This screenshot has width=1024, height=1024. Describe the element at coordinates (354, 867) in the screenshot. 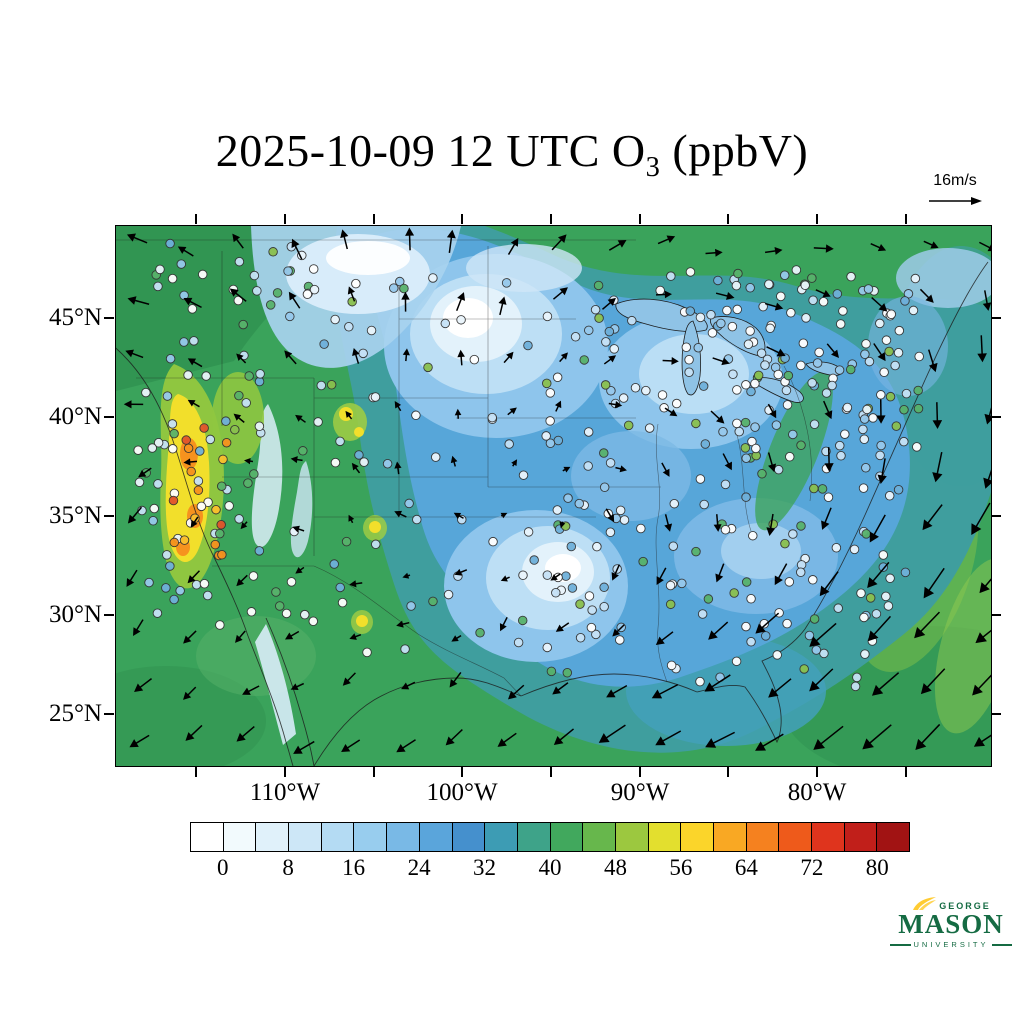

I see `colorbar-tick-label: 16` at that location.